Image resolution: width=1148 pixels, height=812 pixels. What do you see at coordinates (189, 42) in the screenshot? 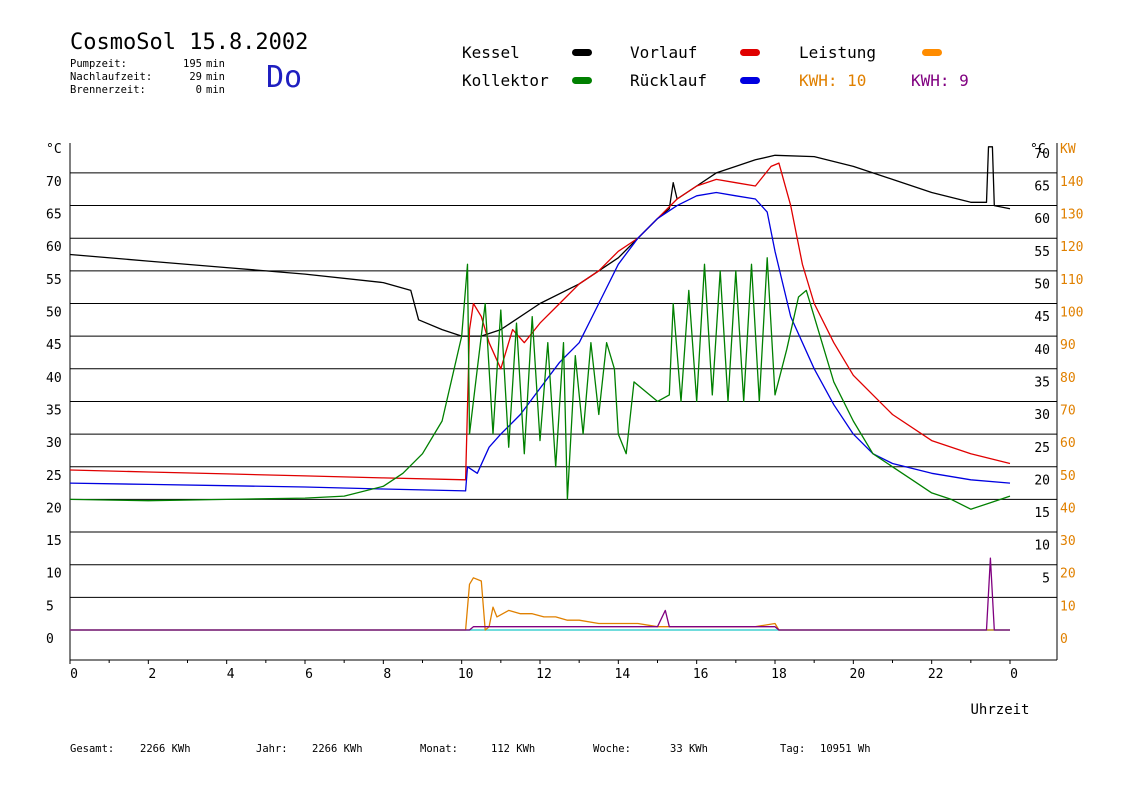
I see `chart-title: CosmoSol 15.8.2002` at bounding box center [189, 42].